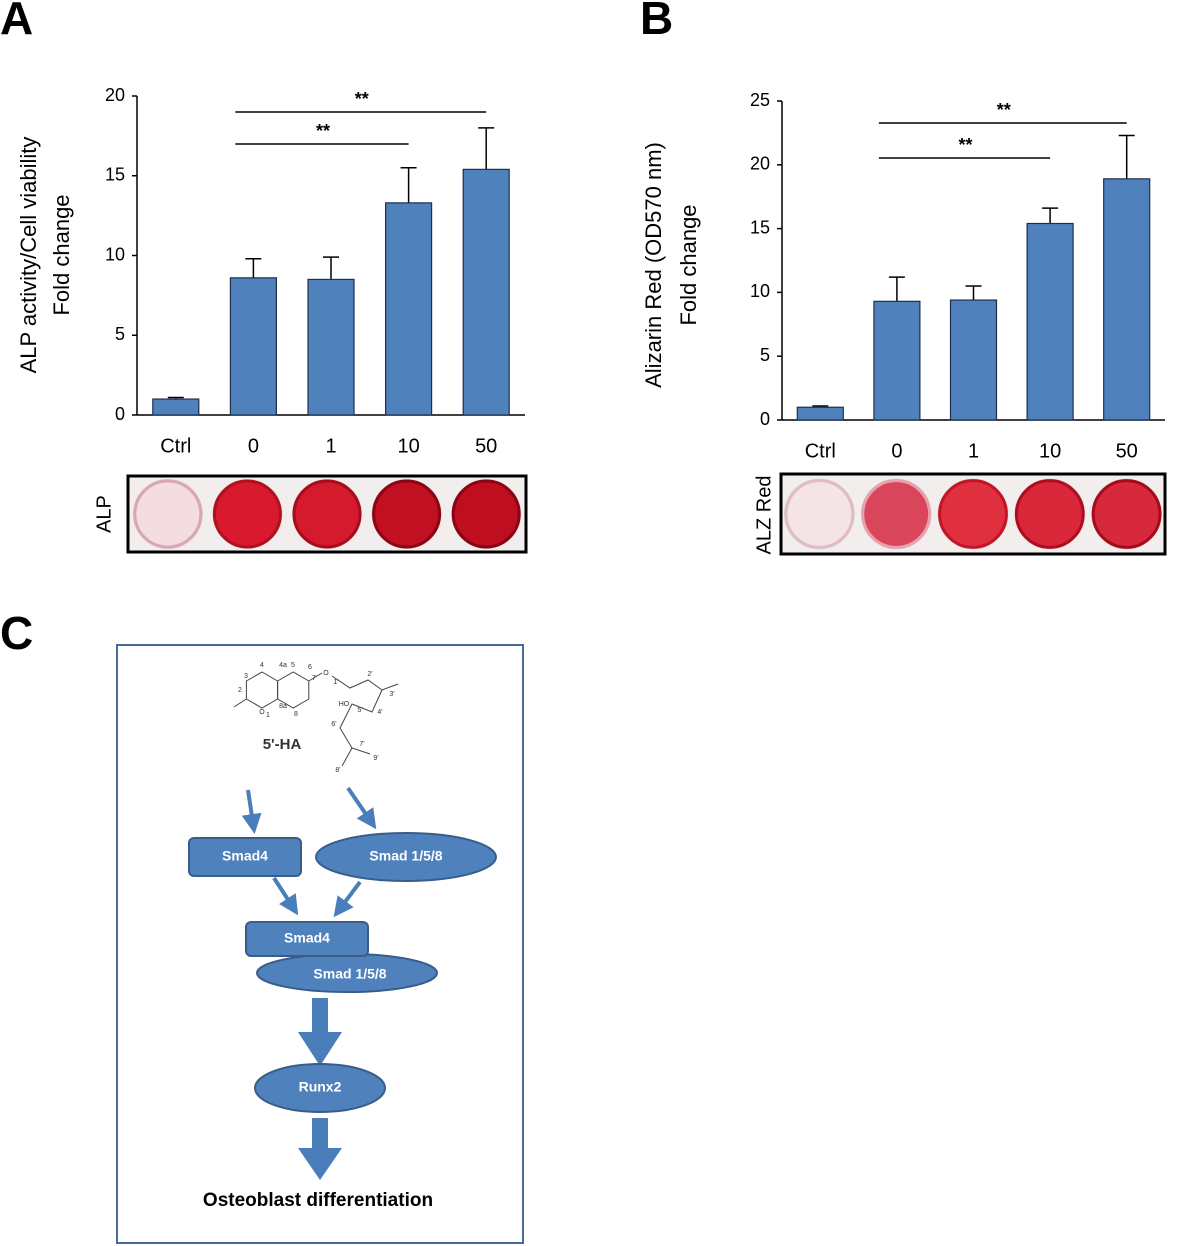  What do you see at coordinates (268, 715) in the screenshot?
I see `atom-label: 1` at bounding box center [268, 715].